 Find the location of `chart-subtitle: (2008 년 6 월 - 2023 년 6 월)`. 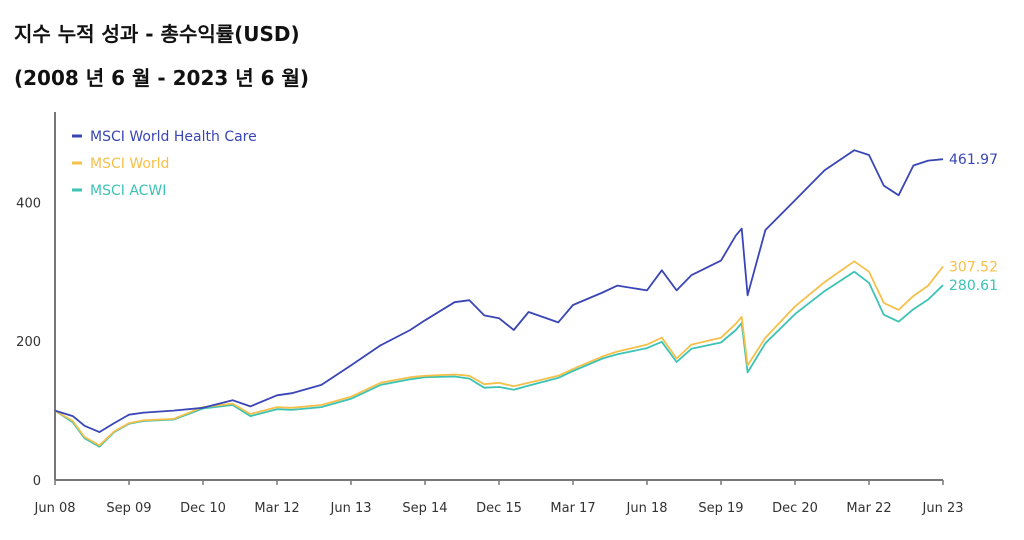

chart-subtitle: (2008 년 6 월 - 2023 년 6 월) is located at coordinates (162, 78).